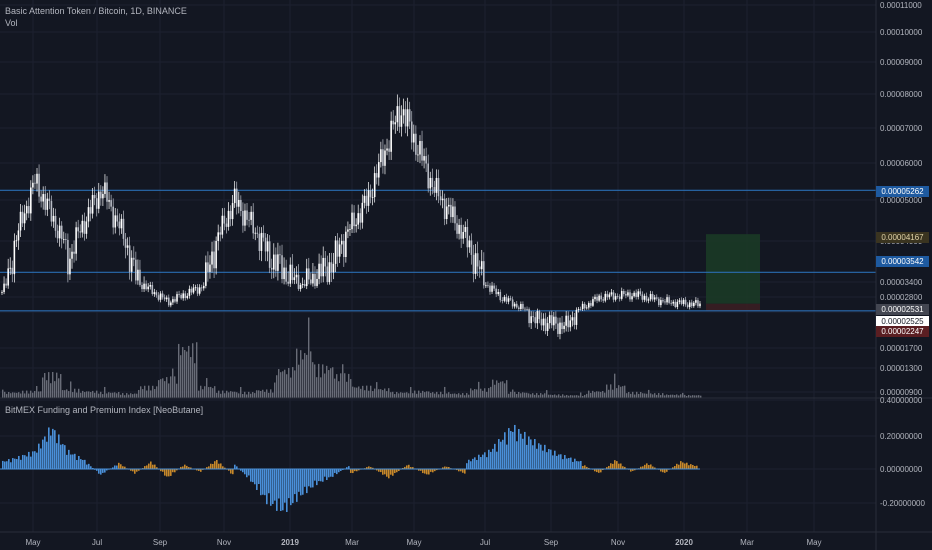 The image size is (932, 550). Describe the element at coordinates (32, 542) in the screenshot. I see `time-tick-label: May` at that location.